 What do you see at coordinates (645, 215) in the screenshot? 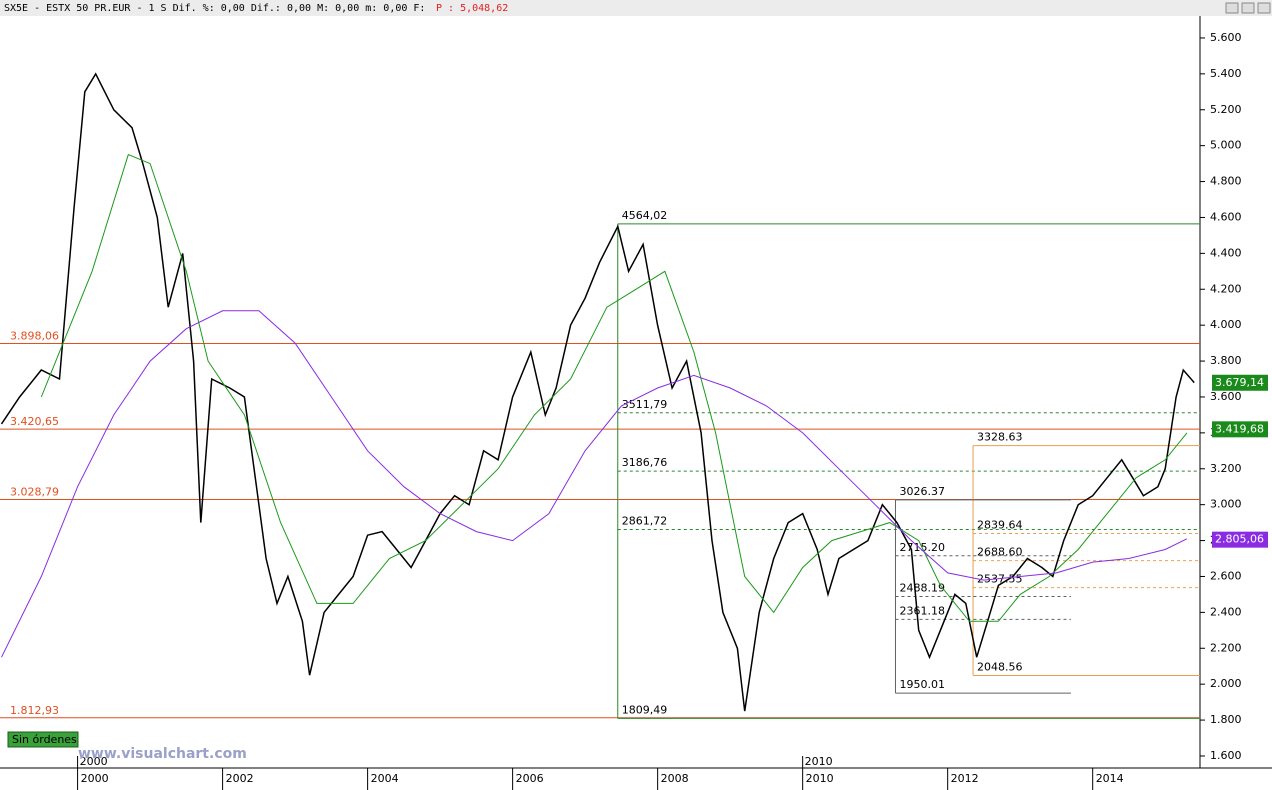
I see `fib-label: 4564,02` at bounding box center [645, 215].